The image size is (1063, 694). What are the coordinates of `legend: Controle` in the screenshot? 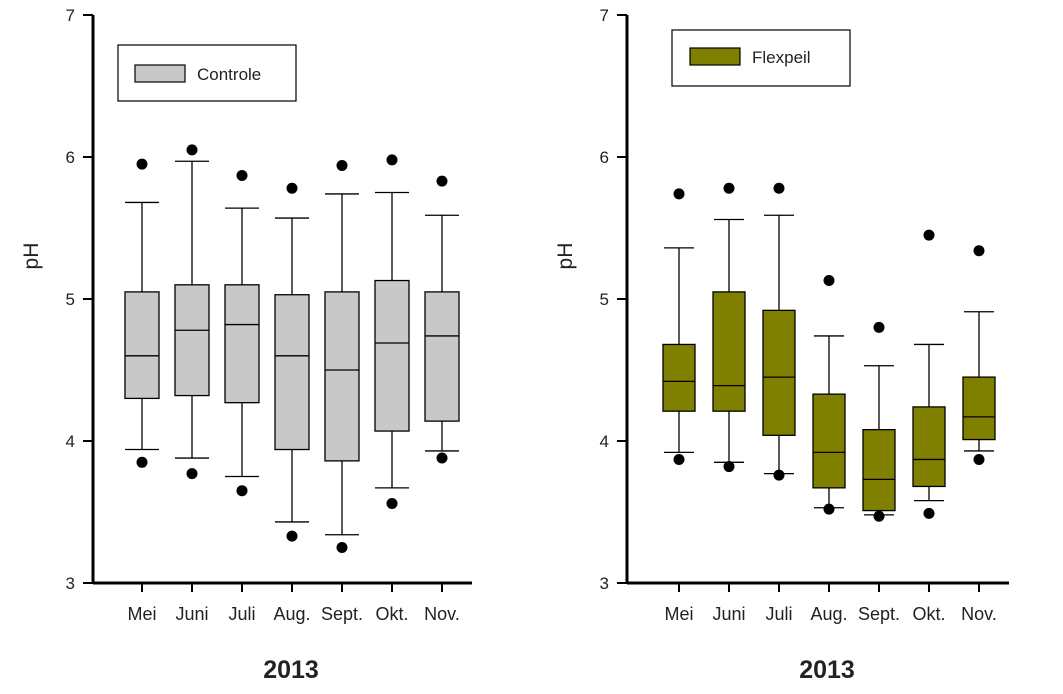 It's located at (207, 73).